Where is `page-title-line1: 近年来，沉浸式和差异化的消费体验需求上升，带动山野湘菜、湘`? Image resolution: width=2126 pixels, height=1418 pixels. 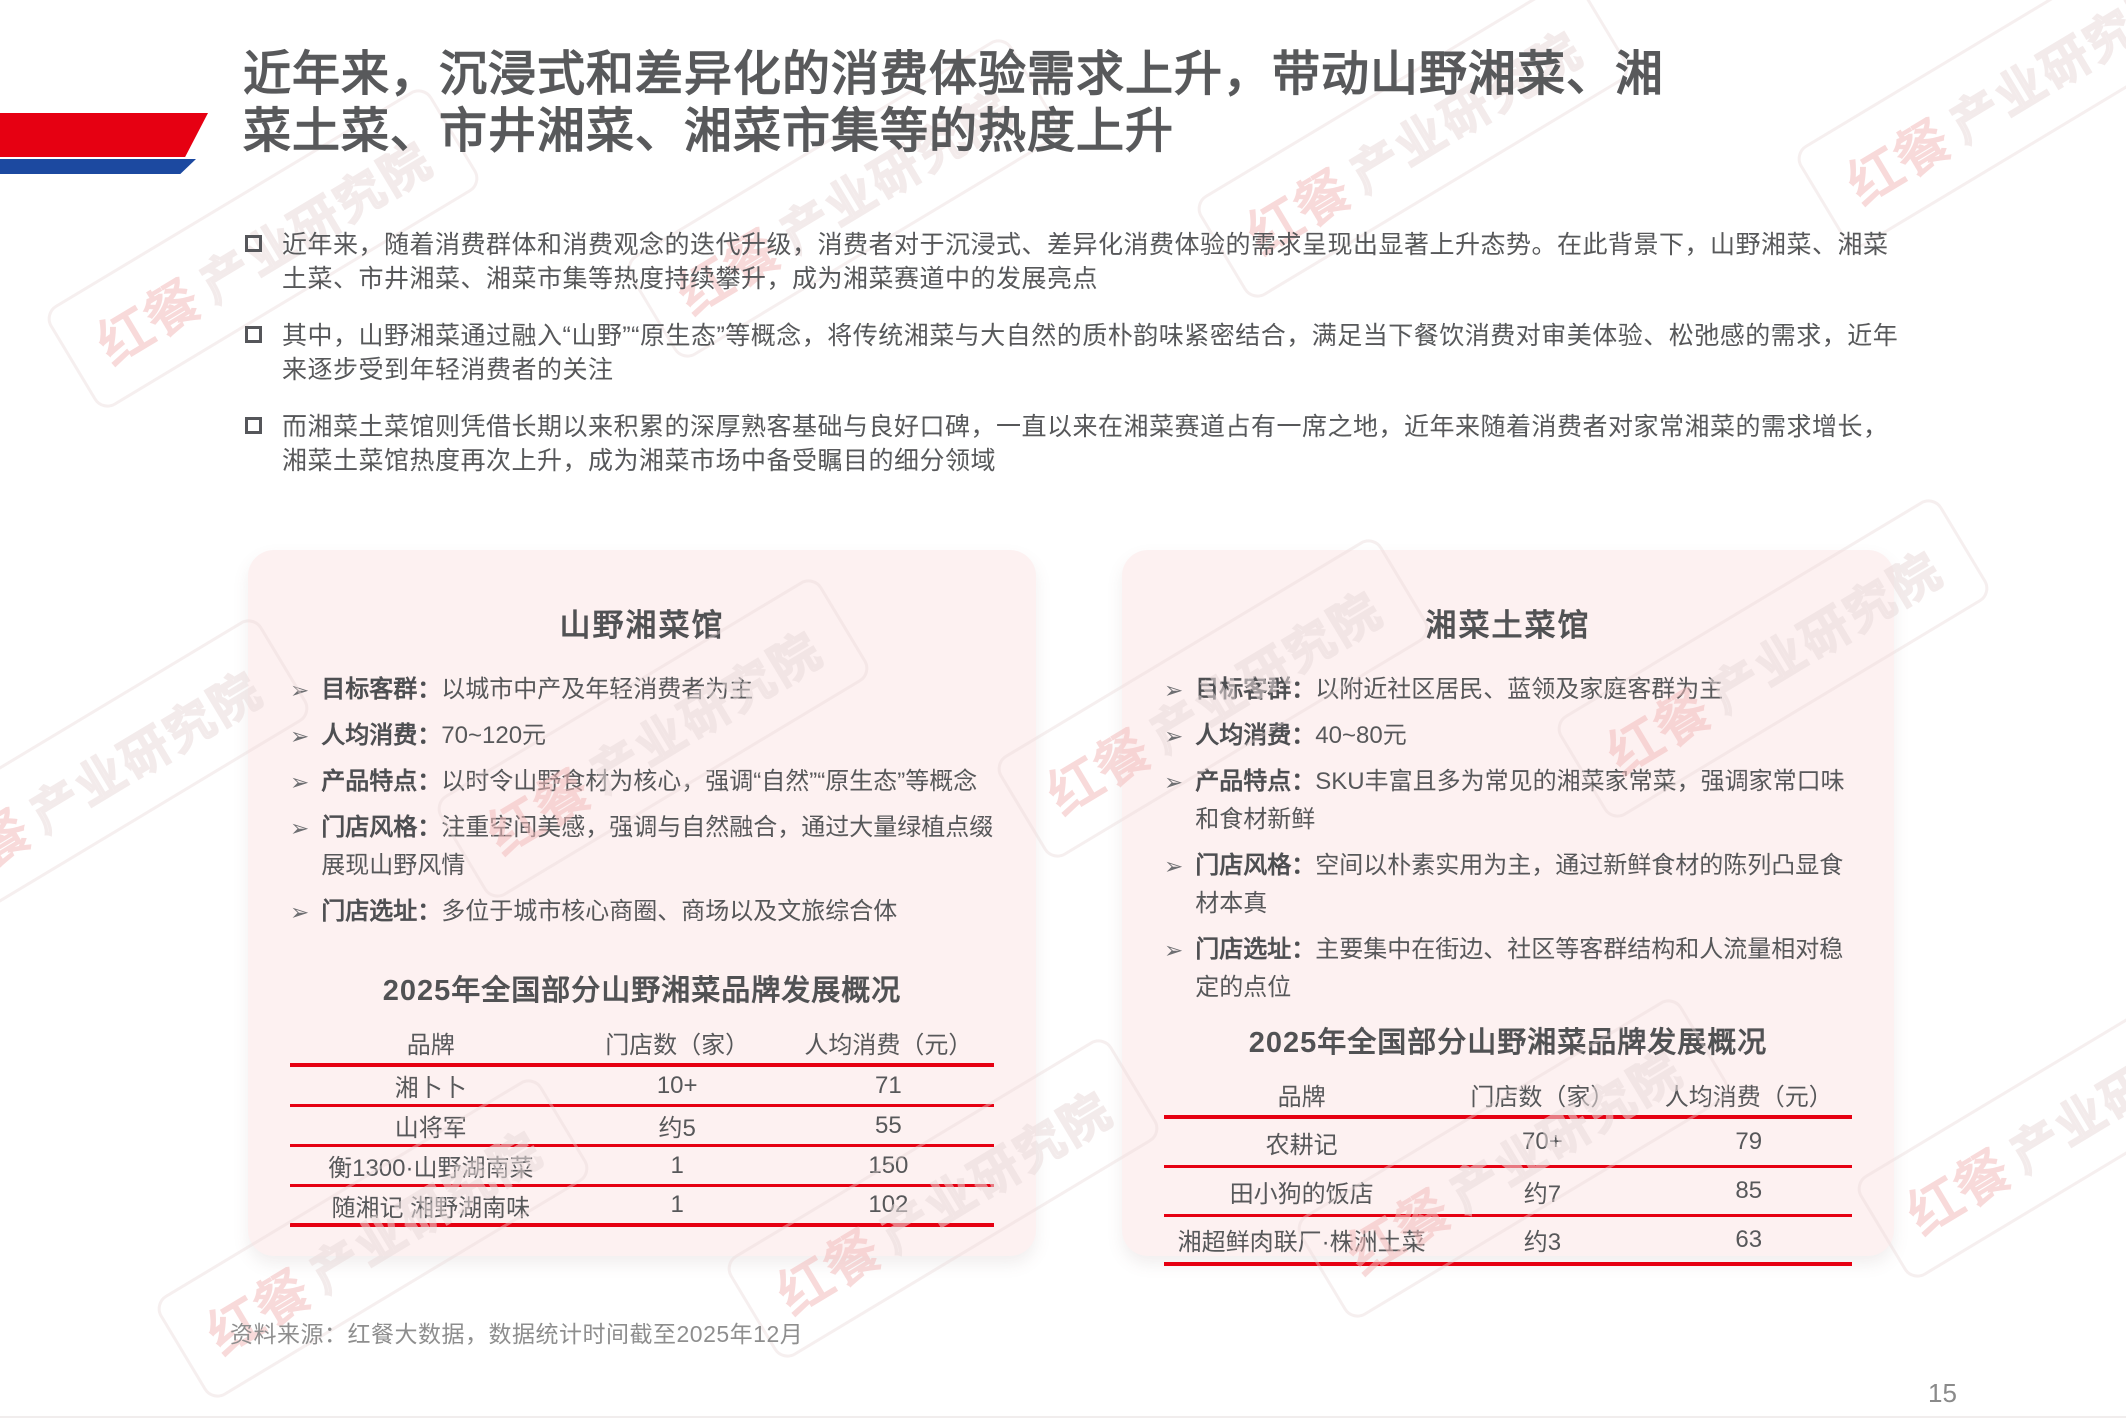
page-title-line1: 近年来，沉浸式和差异化的消费体验需求上升，带动山野湘菜、湘 is located at coordinates (954, 74).